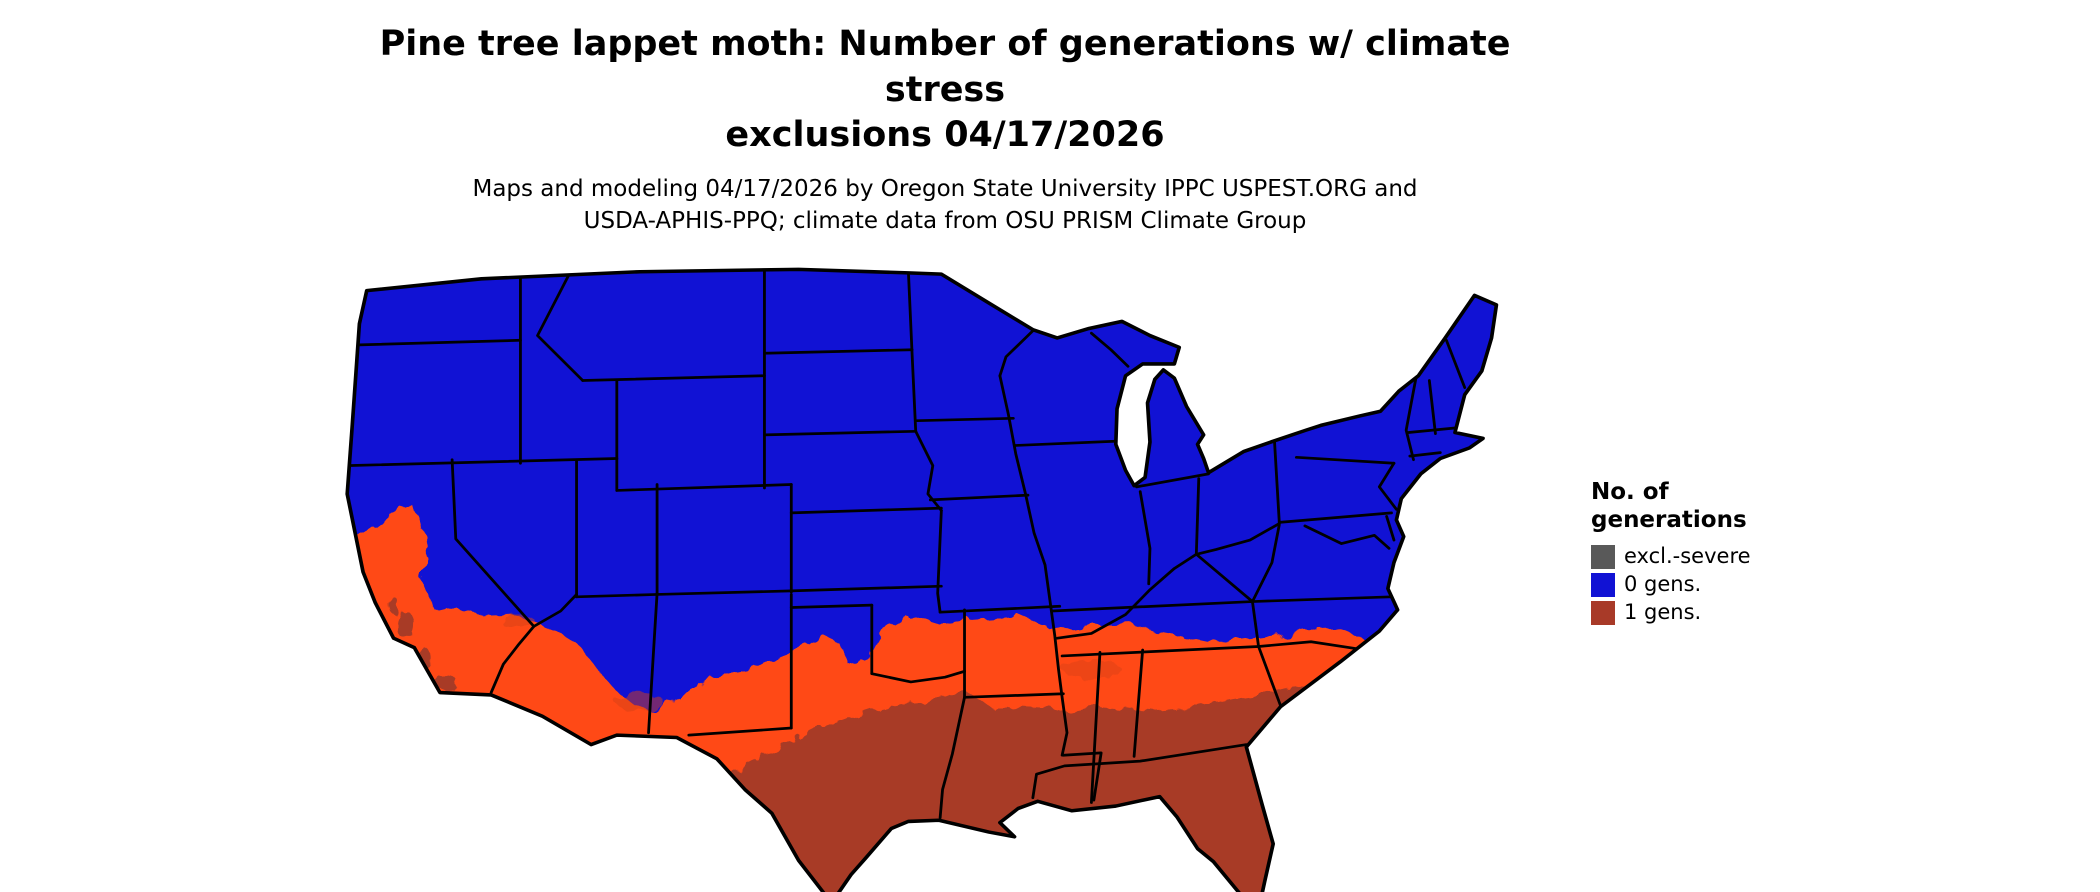 This screenshot has height=892, width=2100. I want to click on legend-item-label: excl.-severe, so click(1687, 556).